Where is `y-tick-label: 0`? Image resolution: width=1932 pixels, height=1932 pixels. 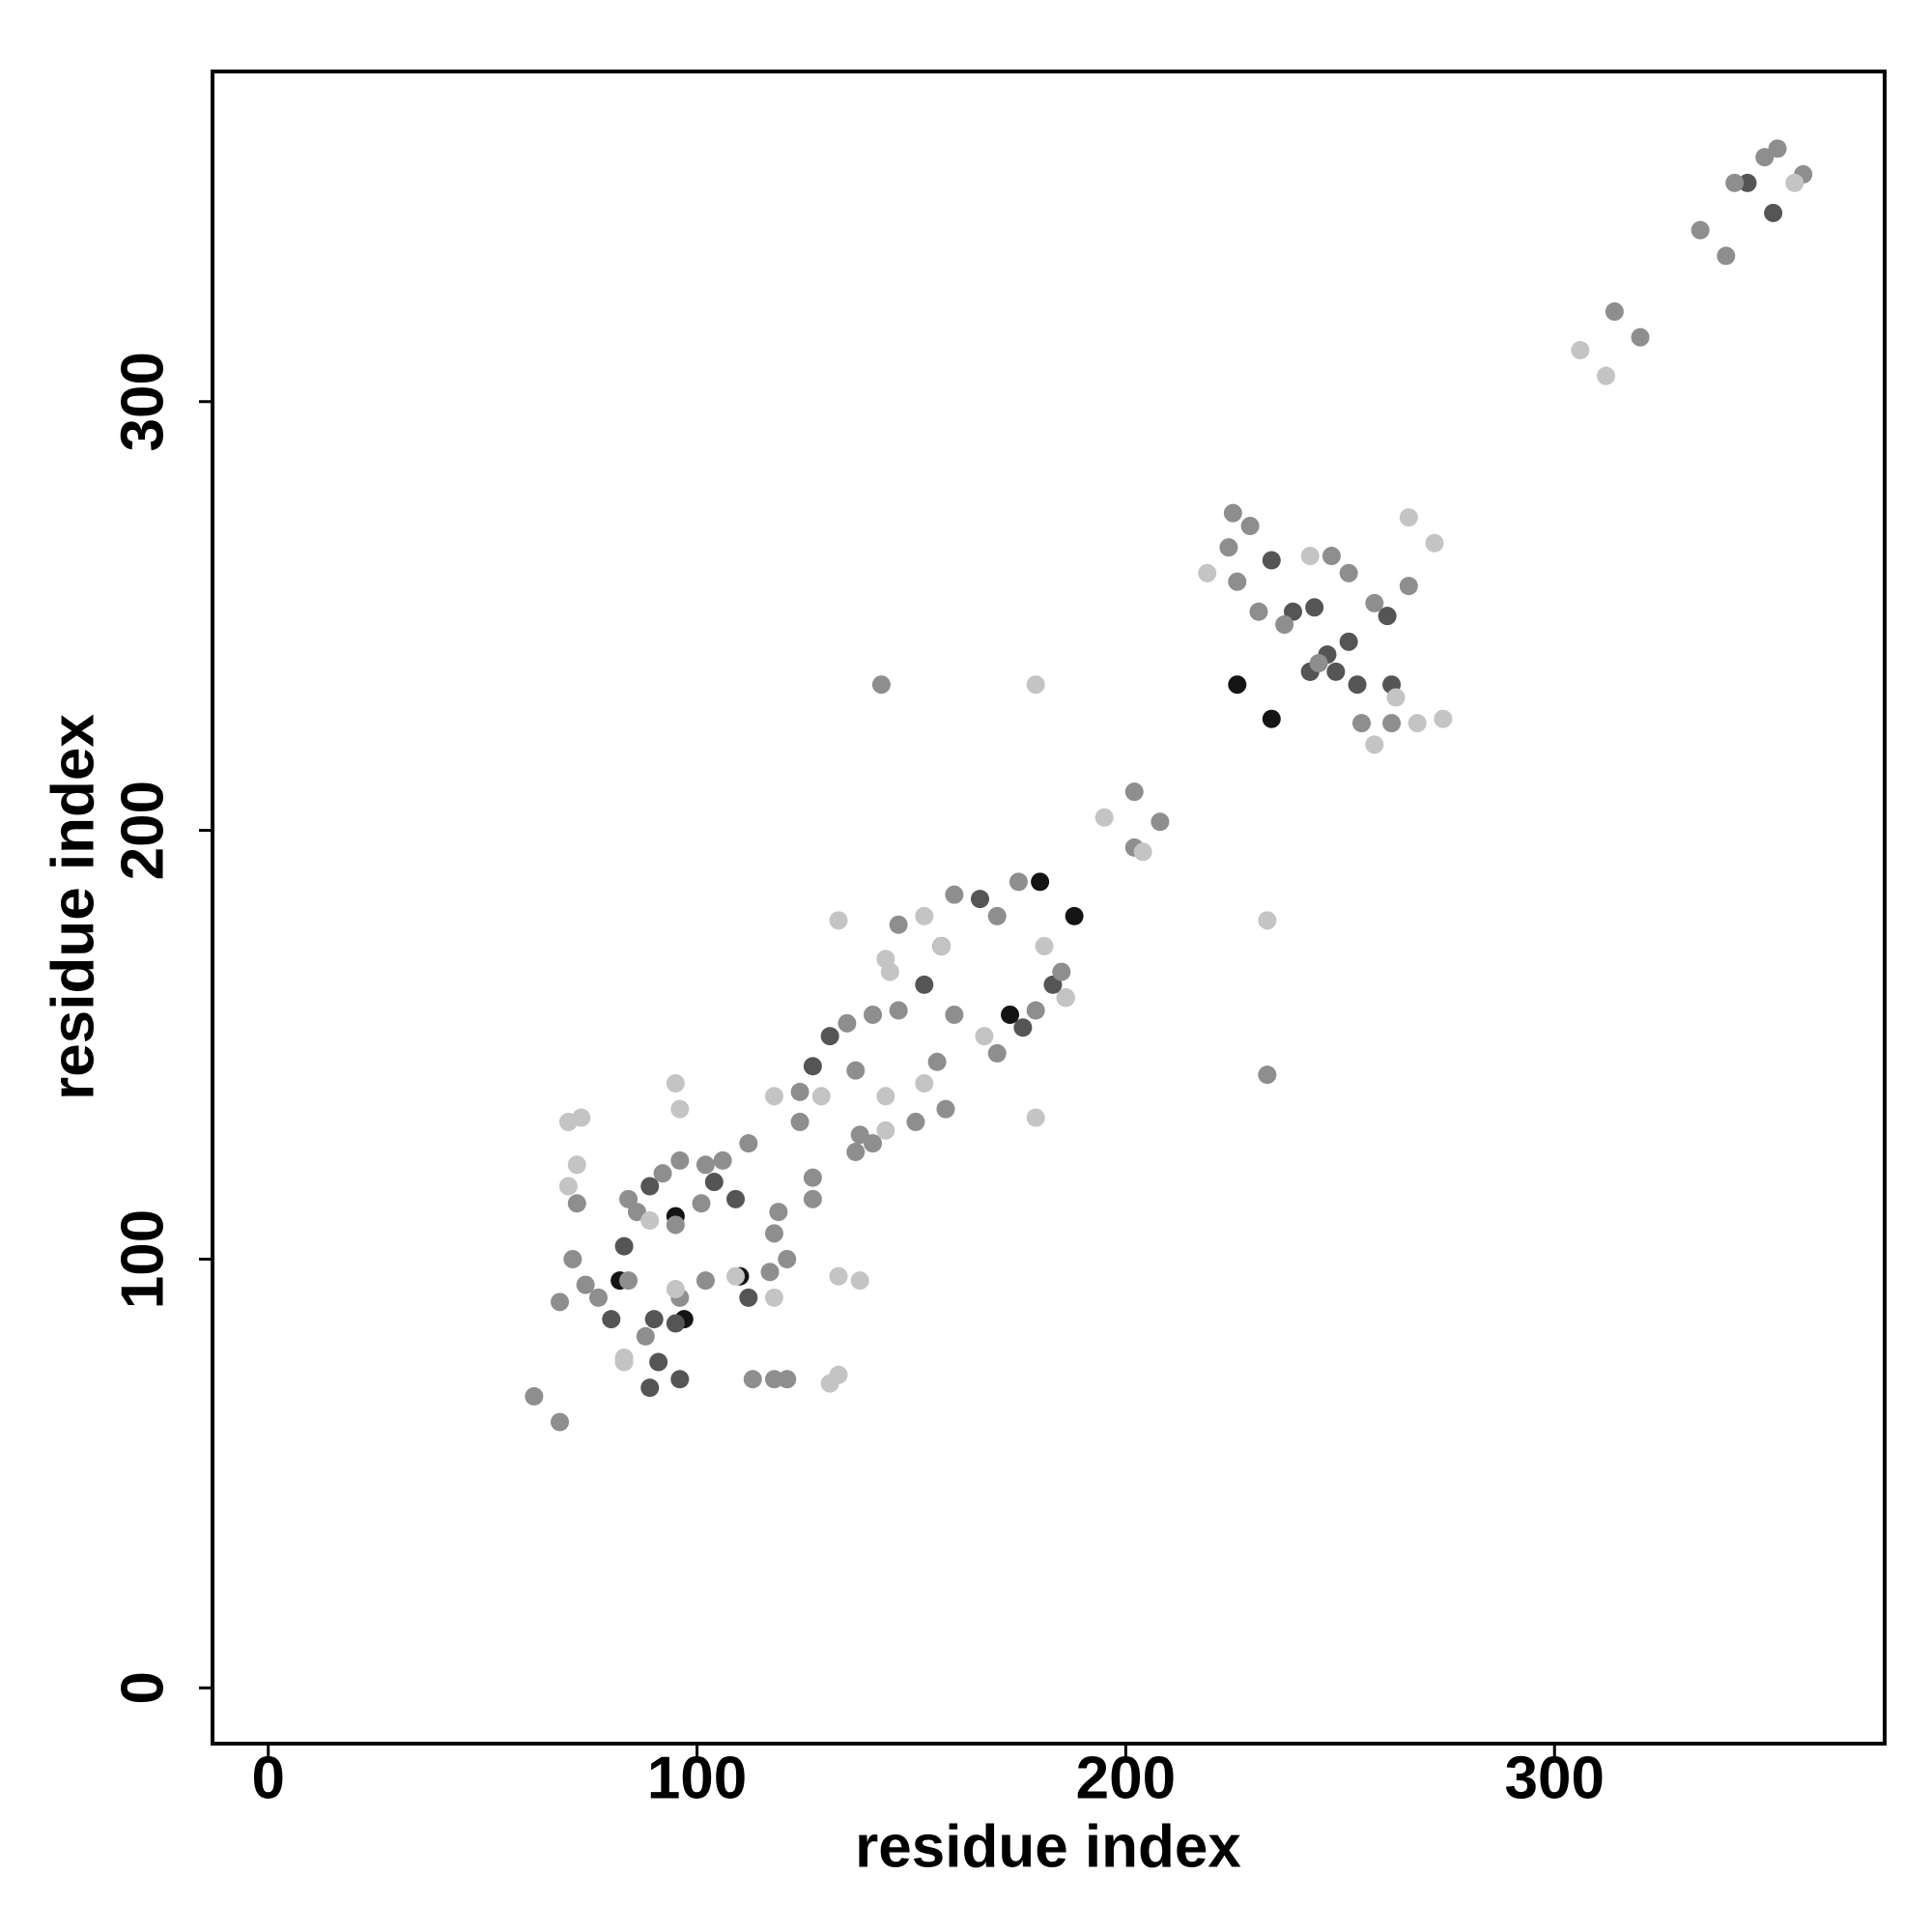 y-tick-label: 0 is located at coordinates (142, 1687).